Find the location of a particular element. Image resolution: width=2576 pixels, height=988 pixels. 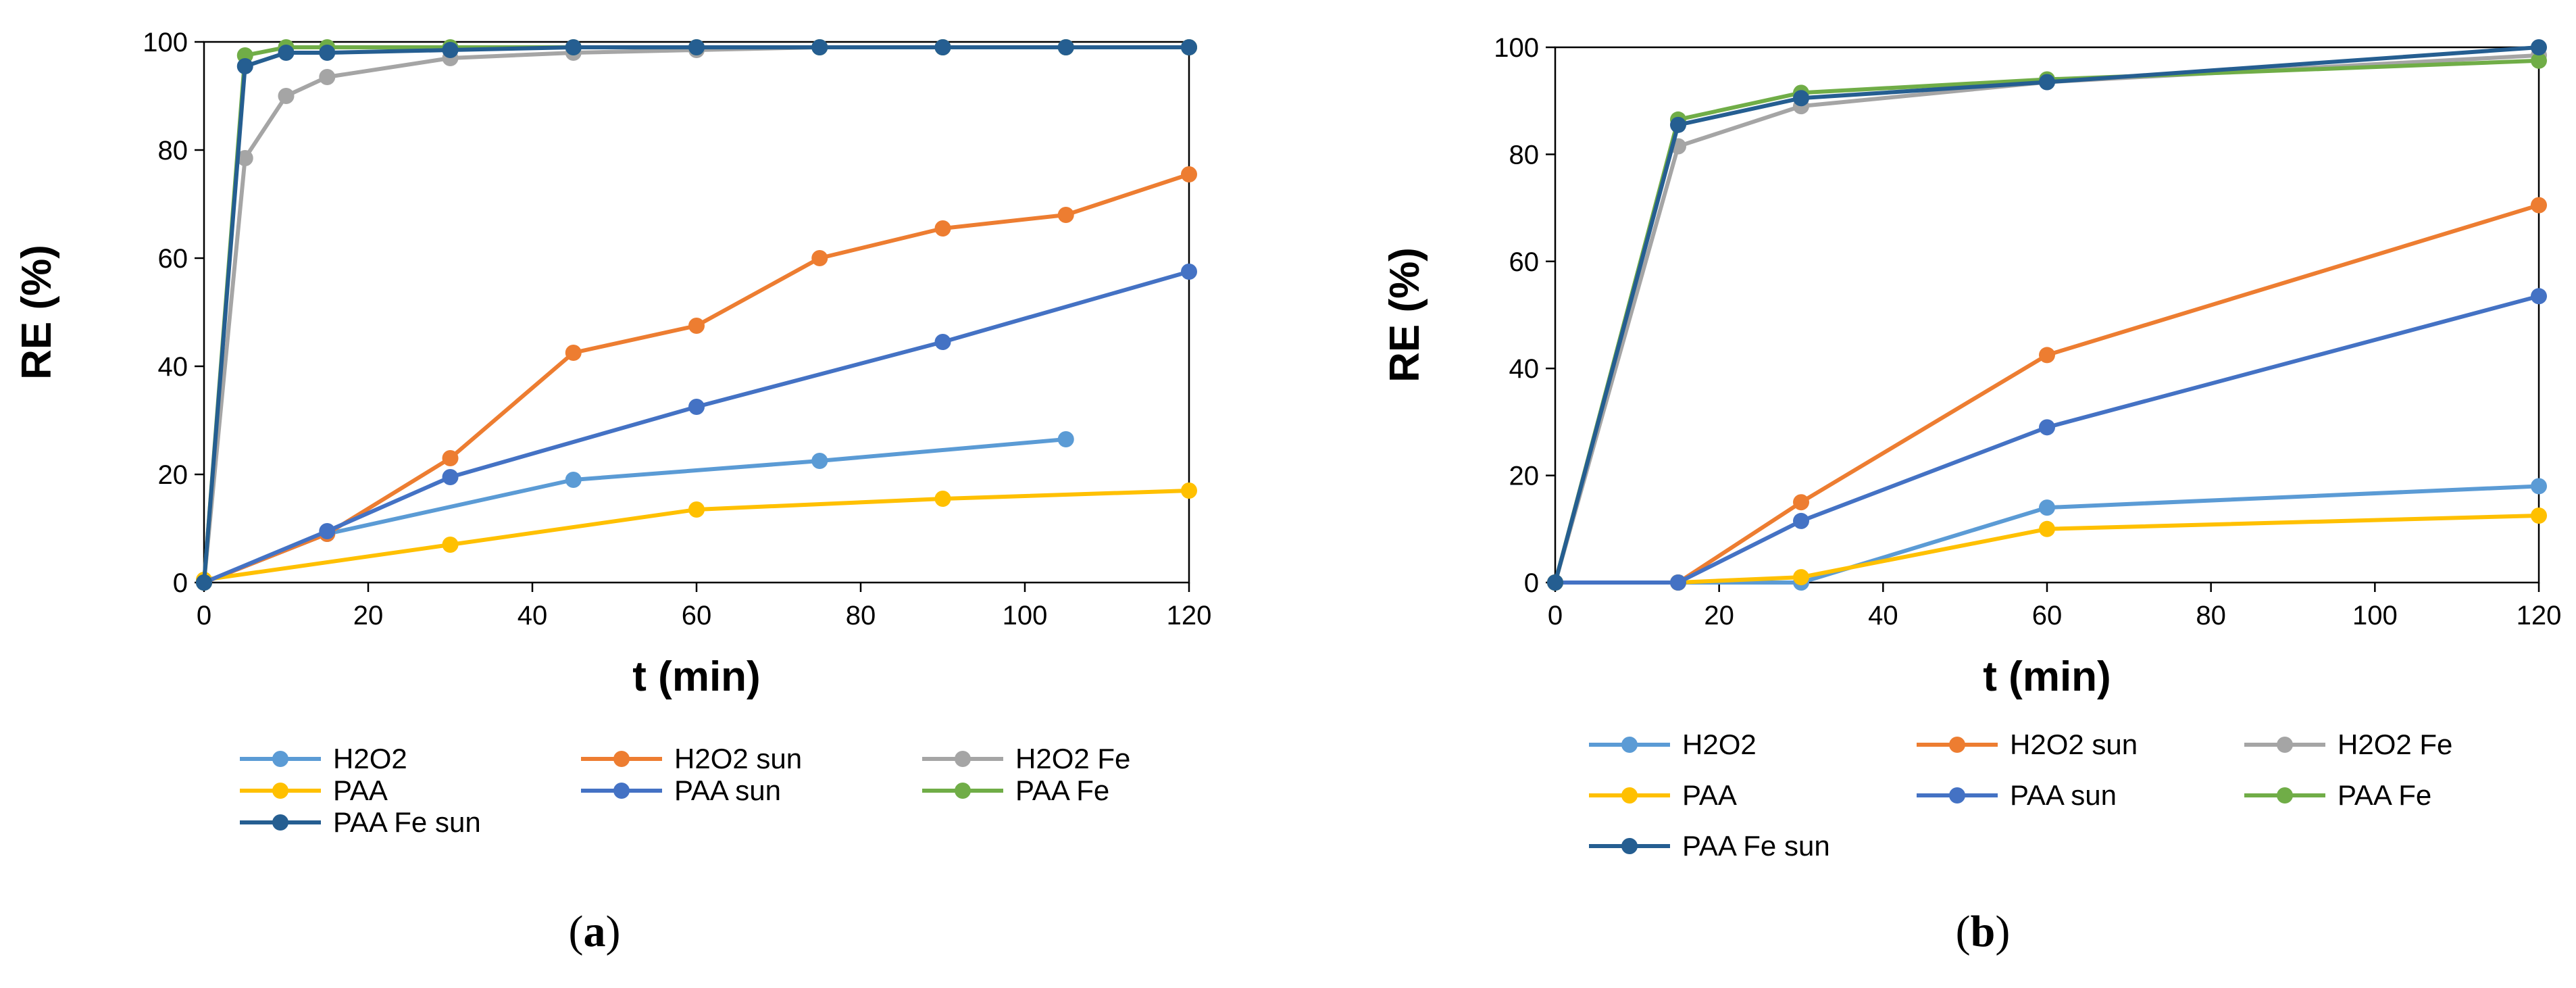

legend-label: PAA sun is located at coordinates (727, 790).